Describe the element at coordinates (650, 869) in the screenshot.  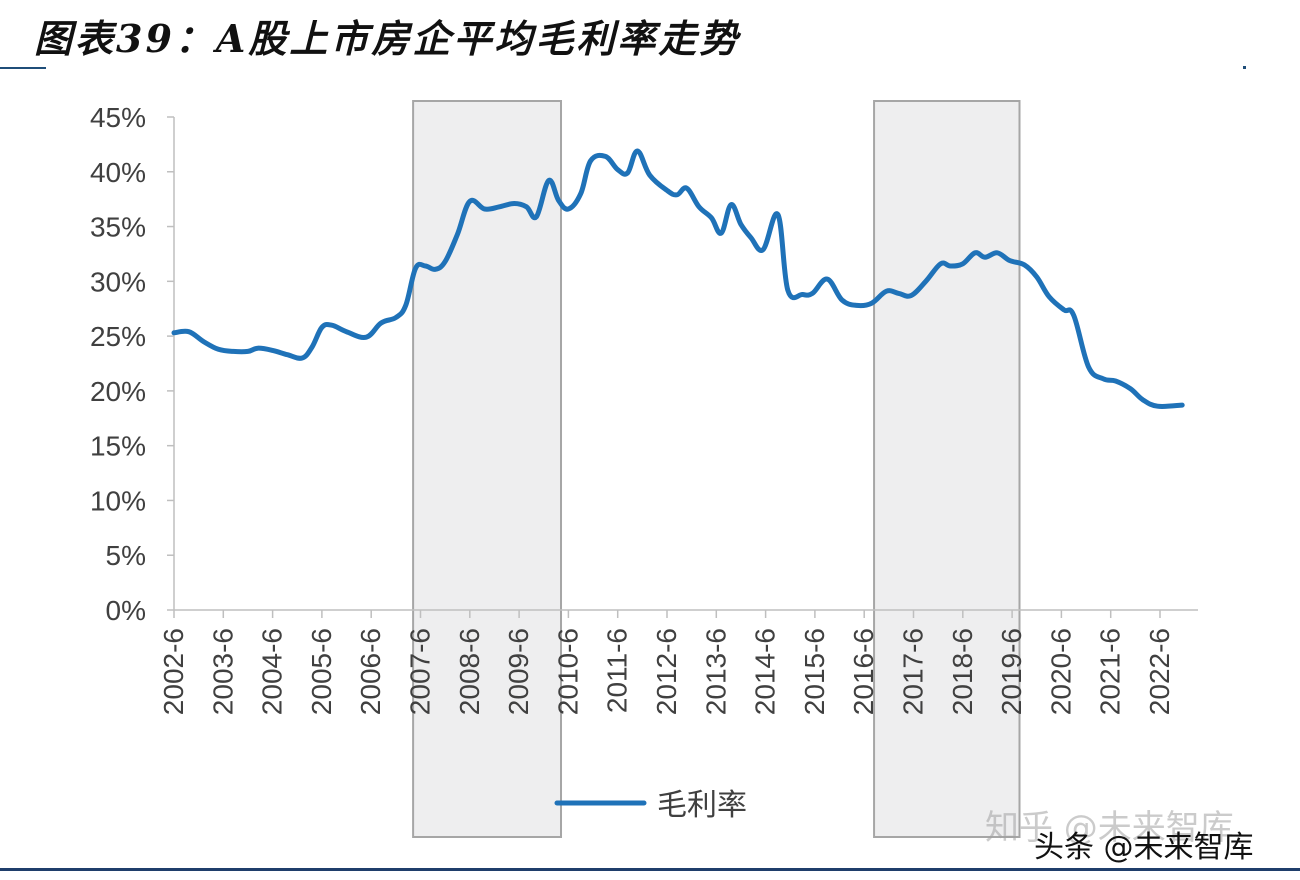
I see `bottom-rule` at that location.